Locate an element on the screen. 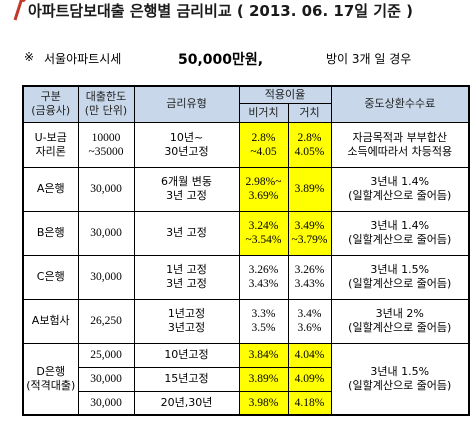 This screenshot has height=435, width=474. page-title: 아파트담보대출 은행별 금리비교 ( 2013. 06. 17일 기준 ) is located at coordinates (220, 11).